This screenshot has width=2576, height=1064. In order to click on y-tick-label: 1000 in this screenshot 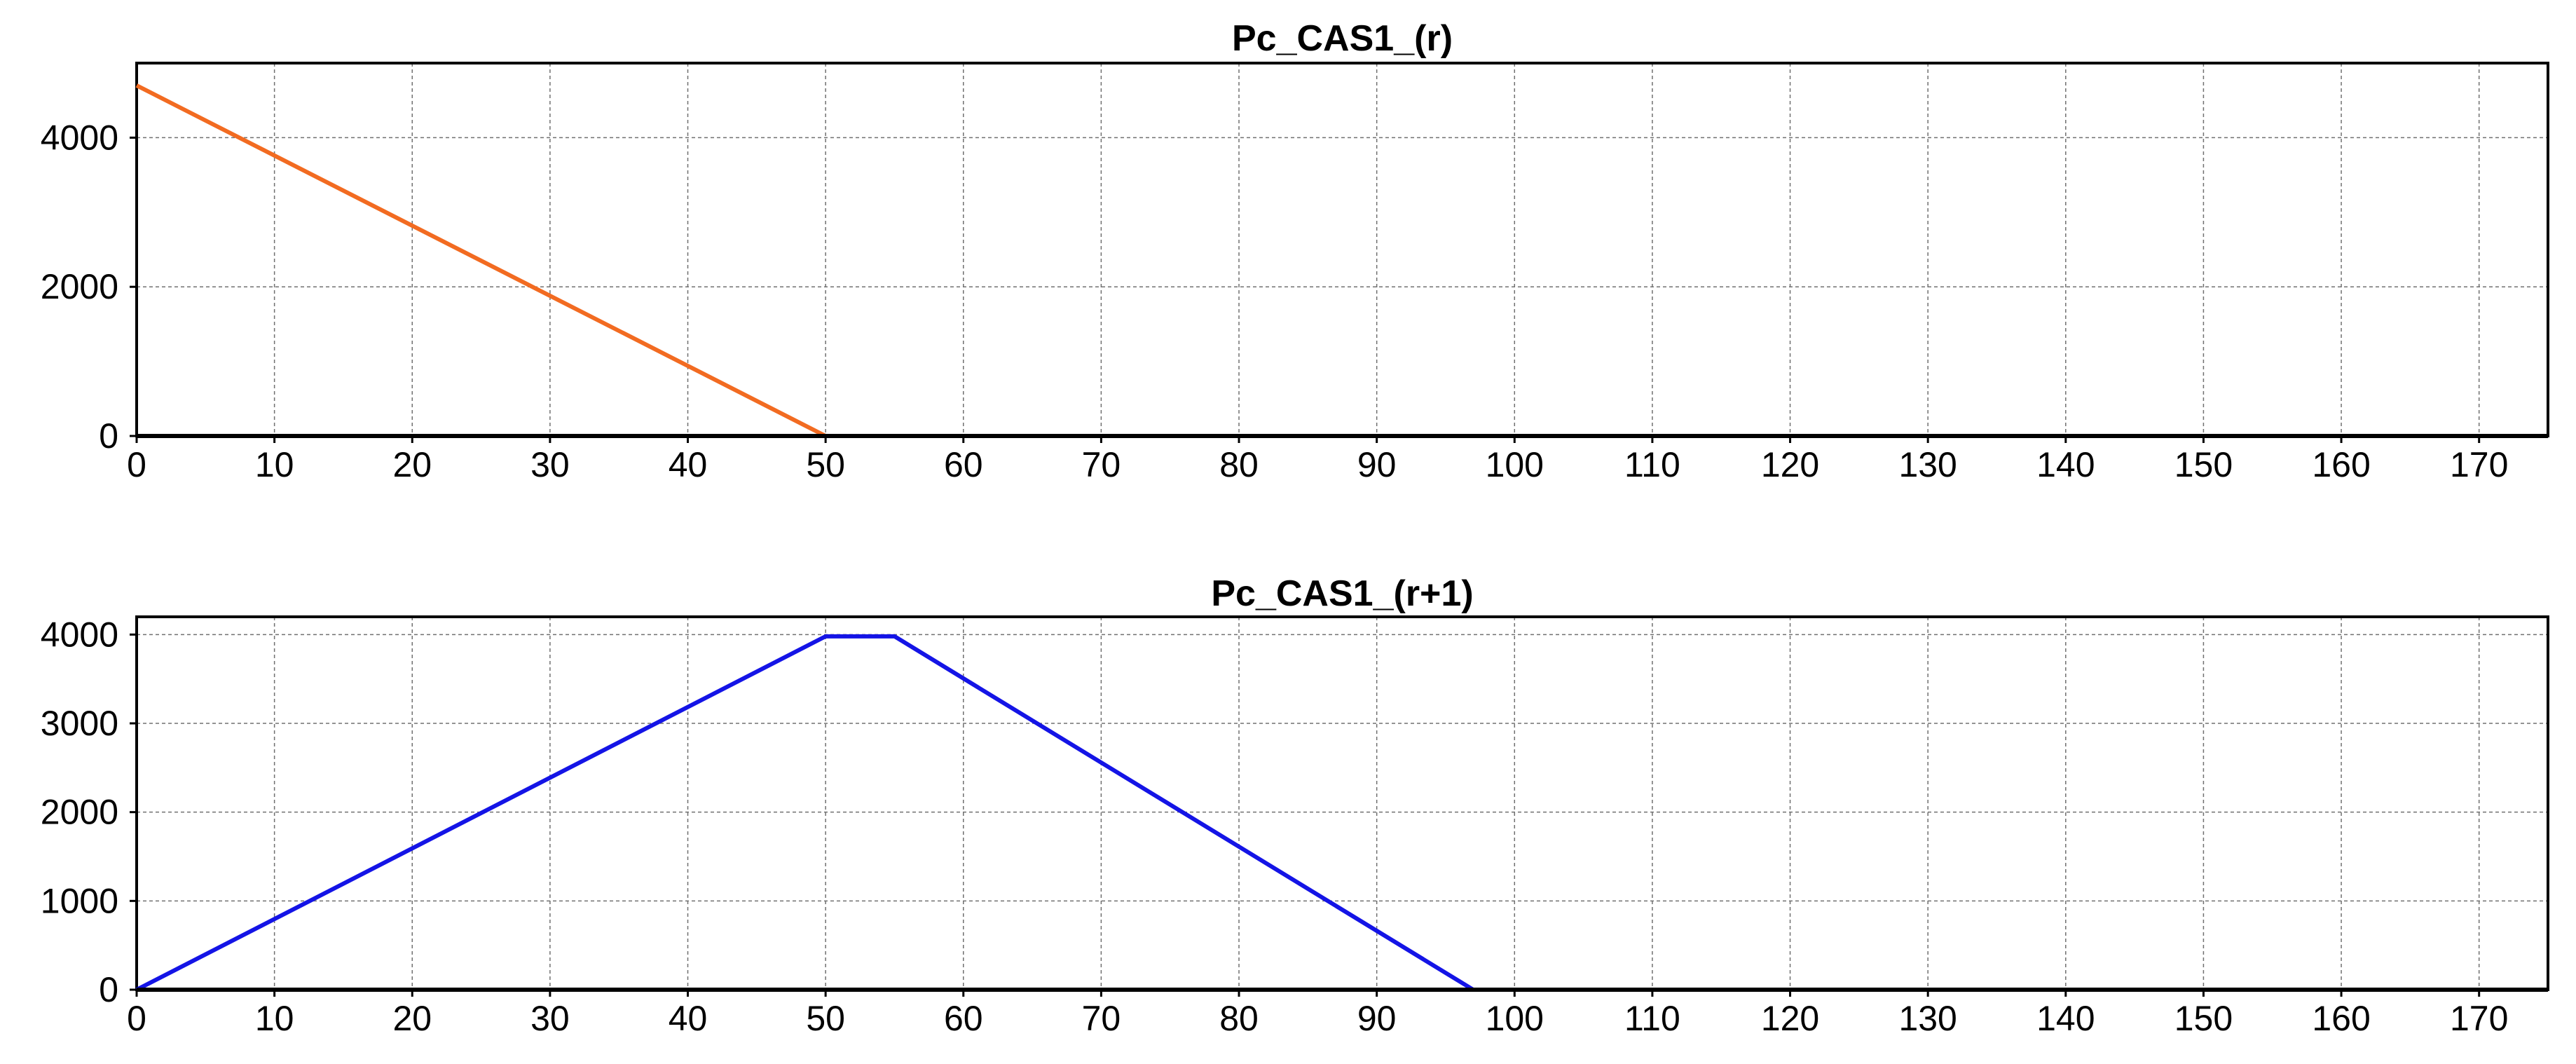, I will do `click(79, 900)`.